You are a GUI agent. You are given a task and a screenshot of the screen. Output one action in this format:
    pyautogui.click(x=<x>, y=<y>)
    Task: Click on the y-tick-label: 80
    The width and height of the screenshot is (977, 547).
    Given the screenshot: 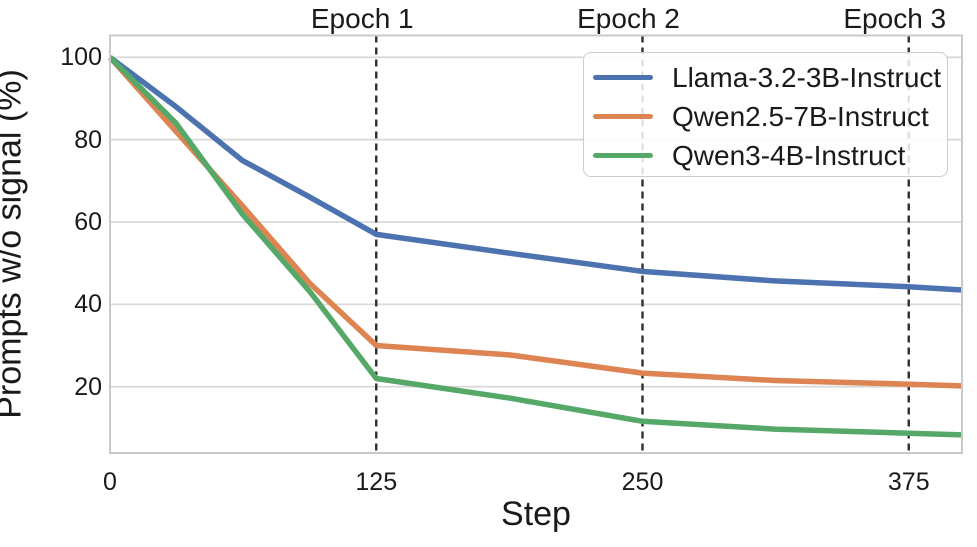 What is the action you would take?
    pyautogui.click(x=88, y=139)
    